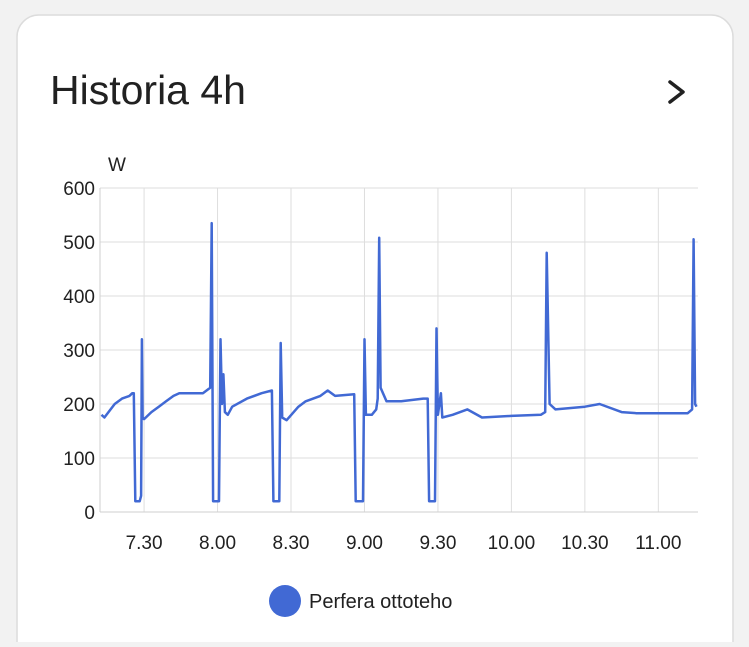 The image size is (749, 647). What do you see at coordinates (585, 543) in the screenshot?
I see `x-tick-label: 10.30` at bounding box center [585, 543].